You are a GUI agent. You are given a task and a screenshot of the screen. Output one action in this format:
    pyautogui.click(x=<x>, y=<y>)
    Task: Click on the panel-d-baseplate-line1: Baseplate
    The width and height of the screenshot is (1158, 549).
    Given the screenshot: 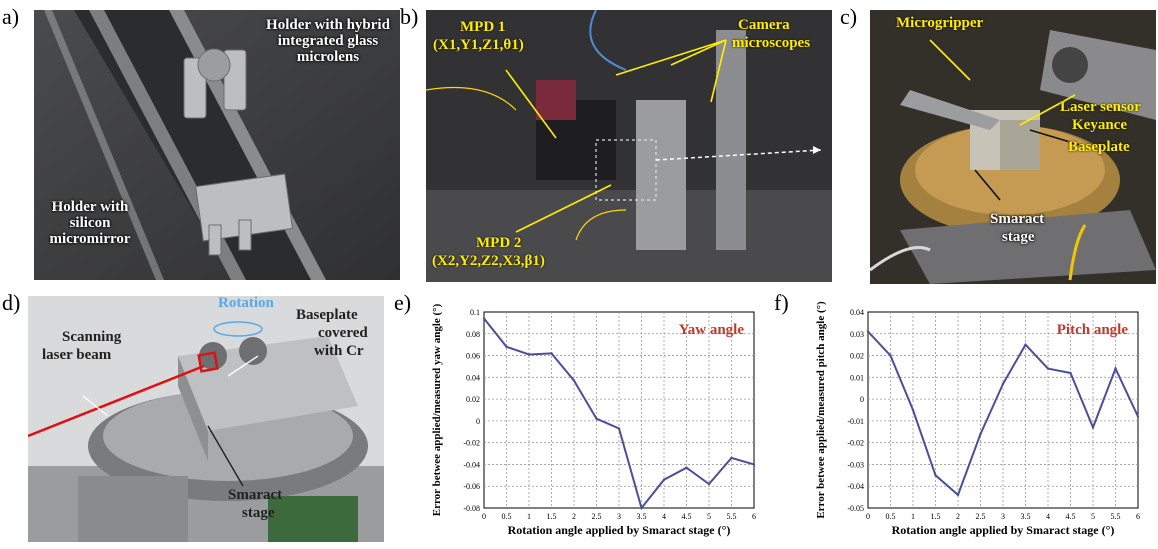 What is the action you would take?
    pyautogui.click(x=327, y=315)
    